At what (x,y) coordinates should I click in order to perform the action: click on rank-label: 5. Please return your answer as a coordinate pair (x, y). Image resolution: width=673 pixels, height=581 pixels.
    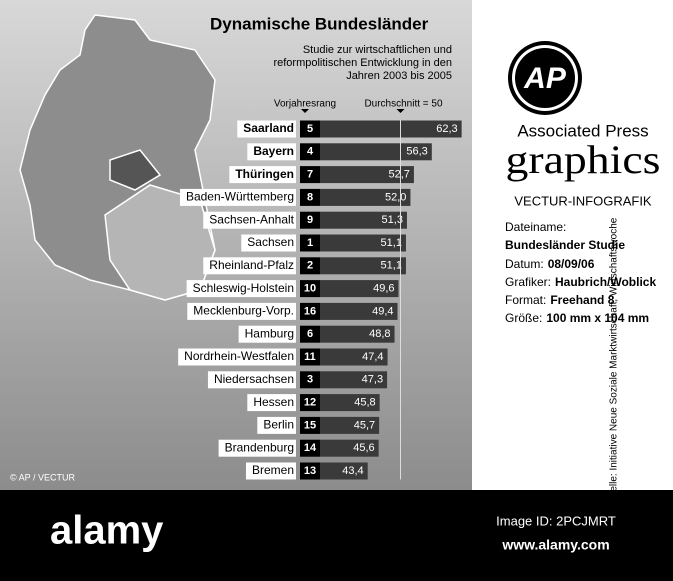
    Looking at the image, I should click on (310, 129).